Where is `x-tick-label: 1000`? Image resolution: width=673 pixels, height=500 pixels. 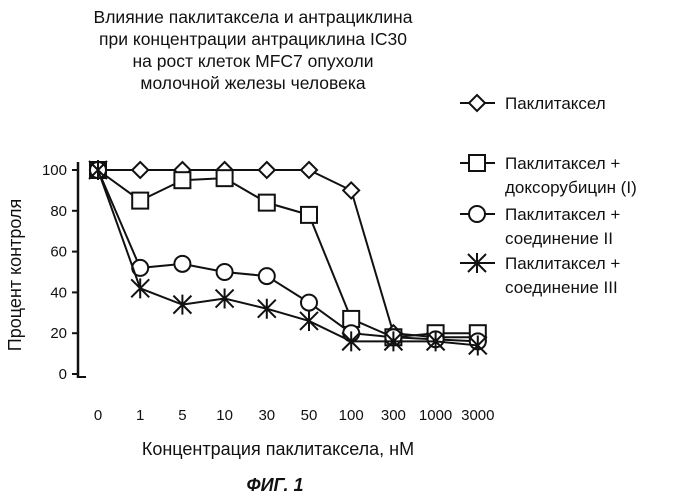 x-tick-label: 1000 is located at coordinates (435, 415).